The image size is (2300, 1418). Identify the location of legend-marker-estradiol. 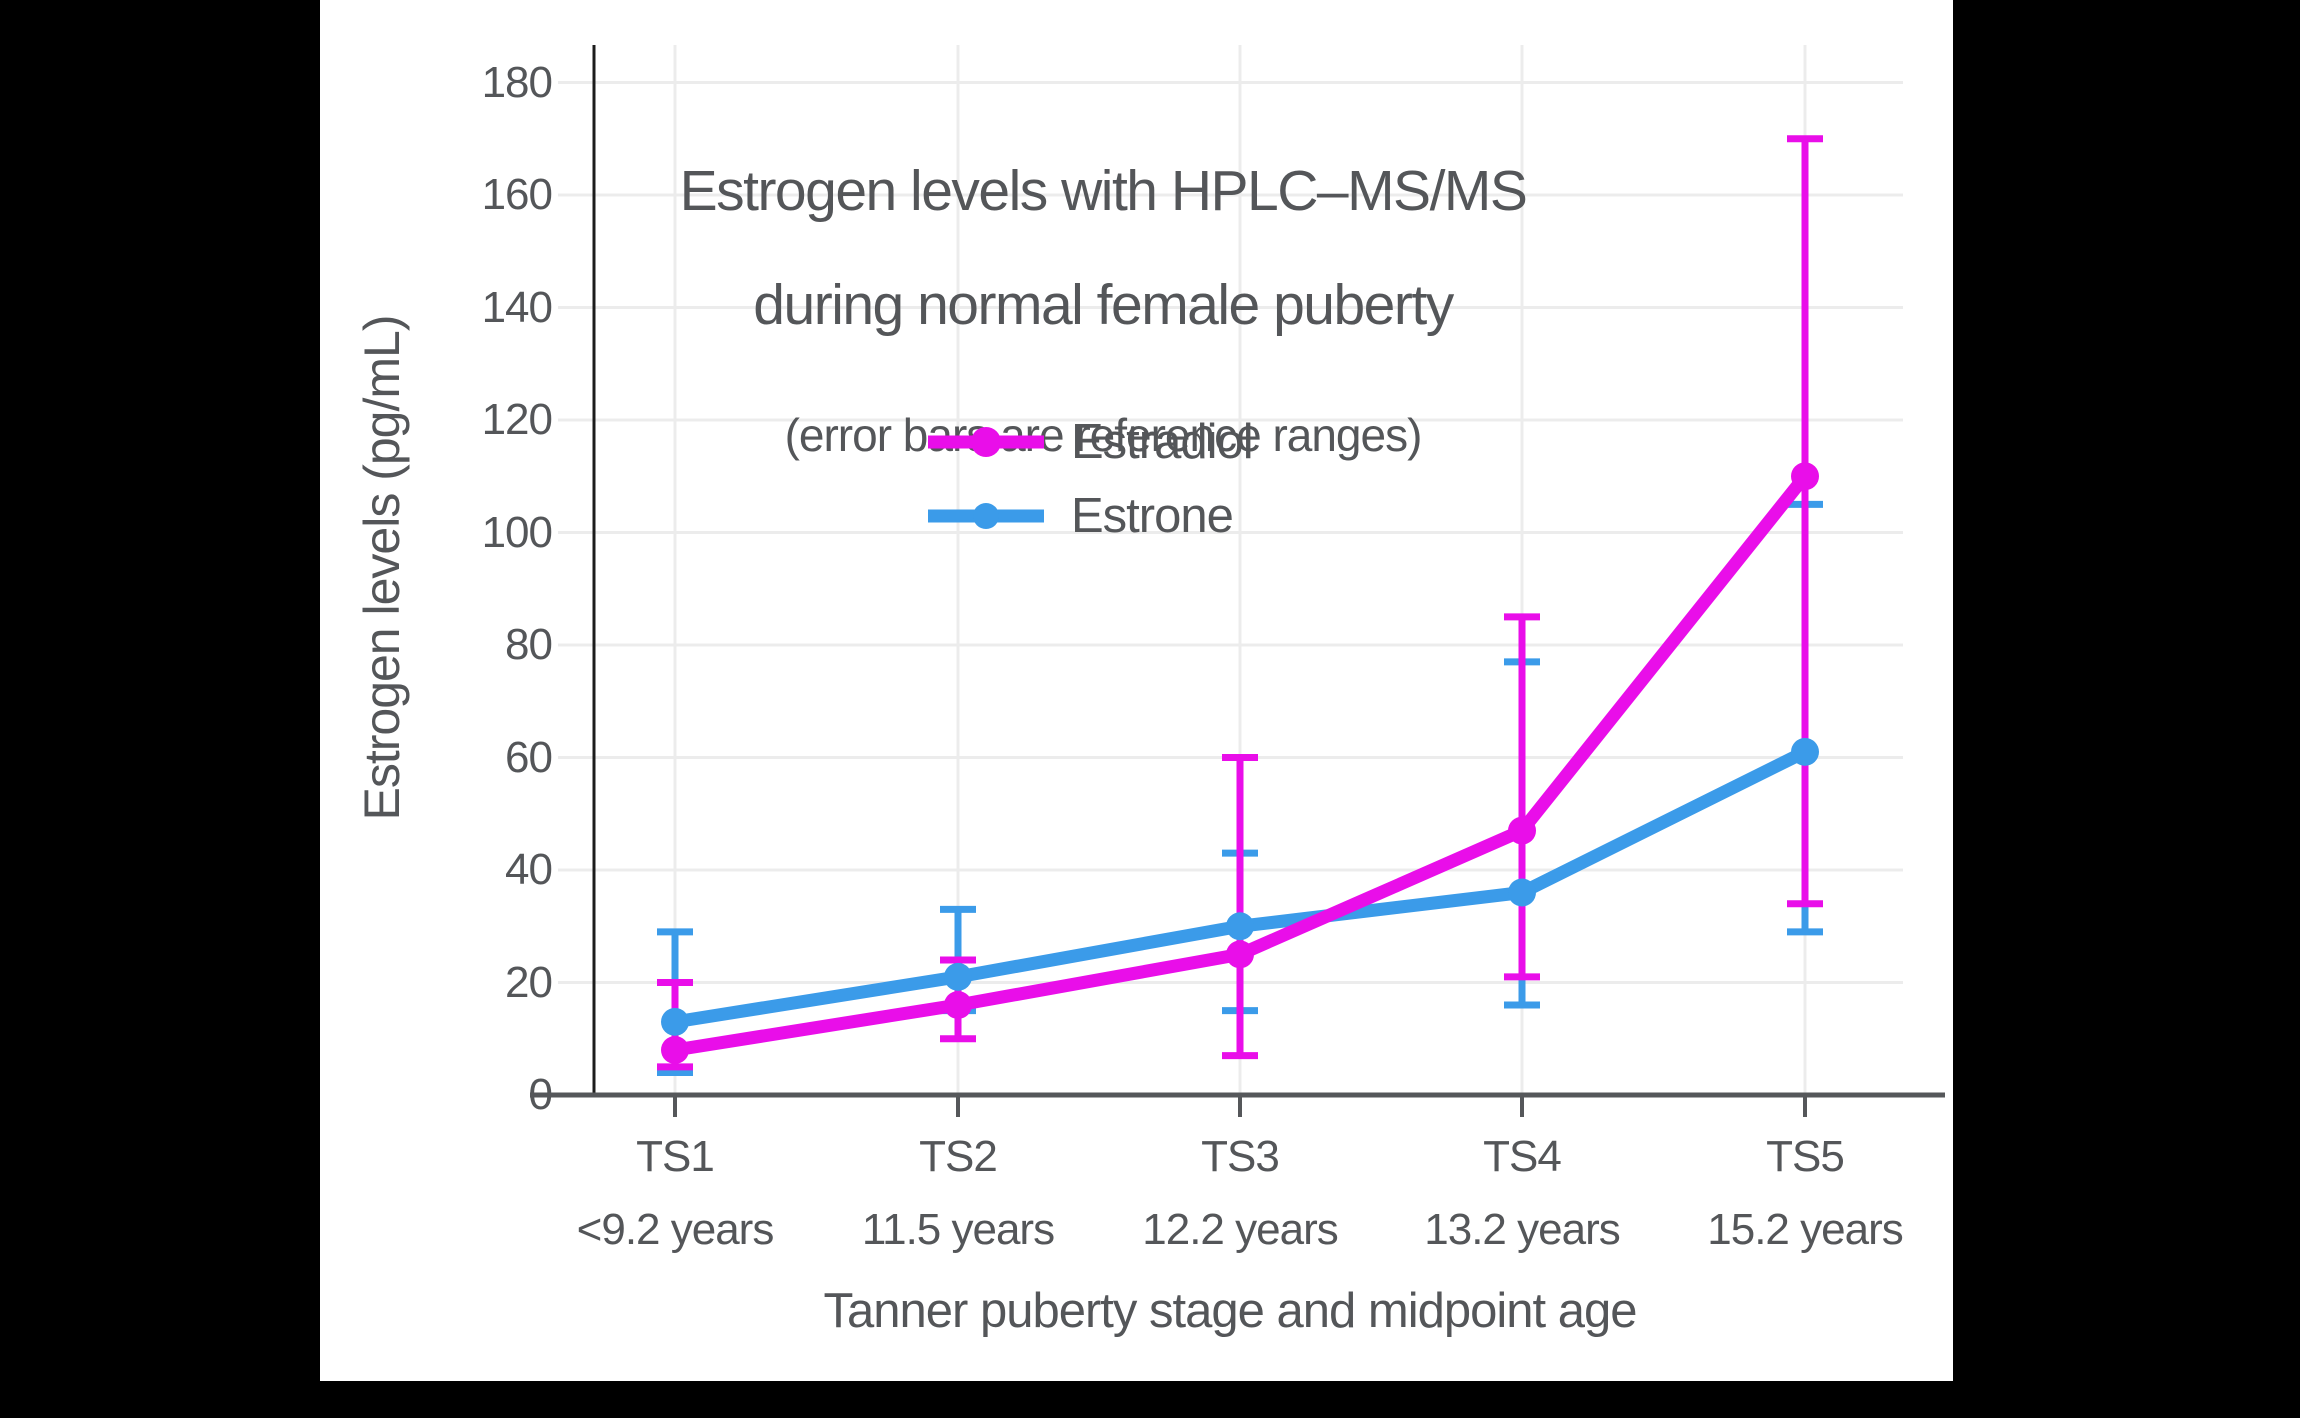
(986, 442).